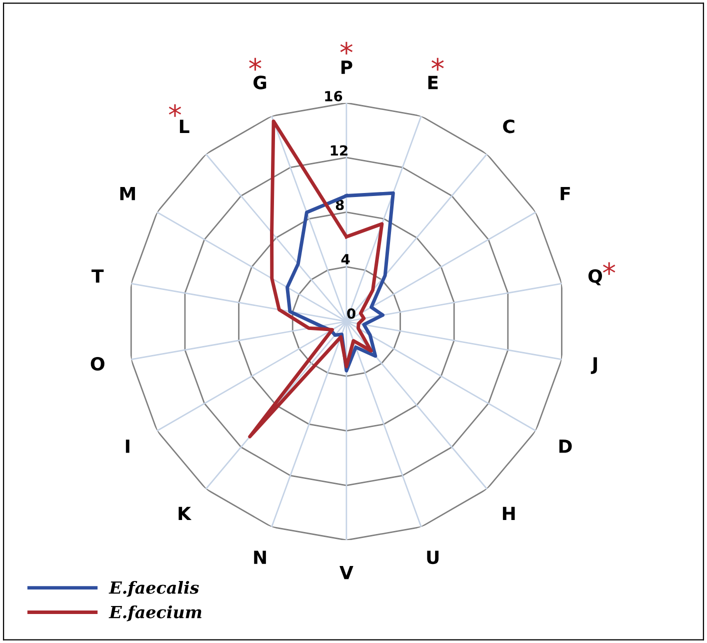 Image resolution: width=707 pixels, height=643 pixels. I want to click on spoke-label: T, so click(98, 276).